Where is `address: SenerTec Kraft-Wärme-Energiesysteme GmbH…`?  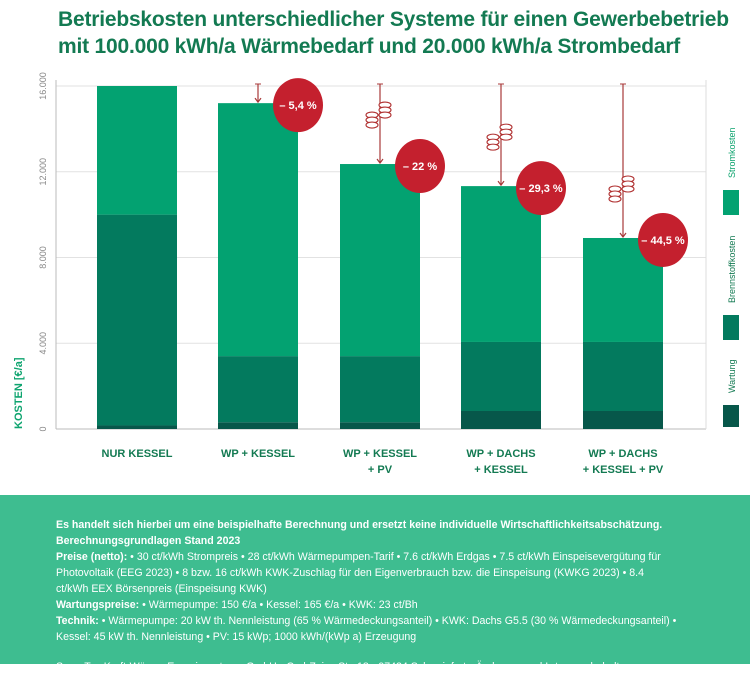
address: SenerTec Kraft-Wärme-Energiesysteme GmbH… is located at coordinates (345, 667).